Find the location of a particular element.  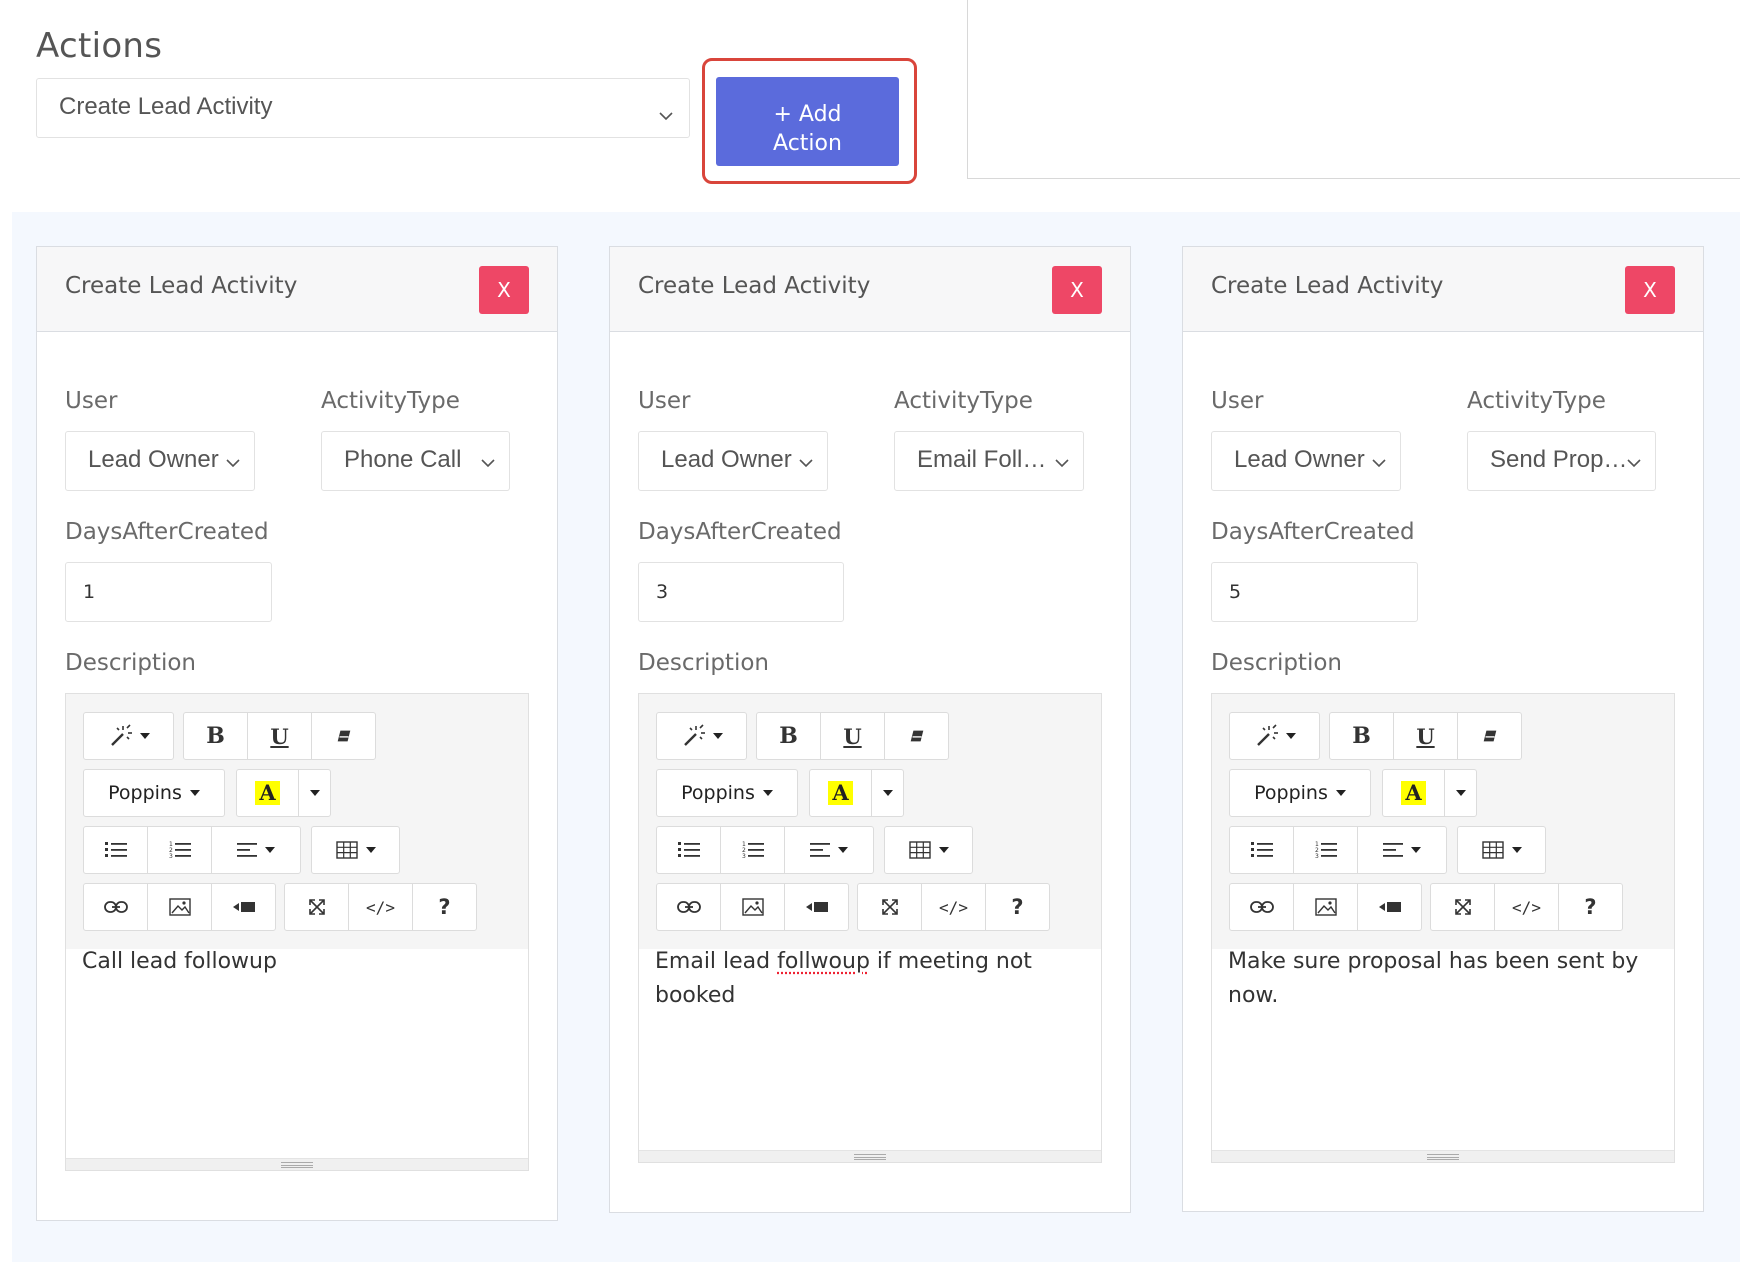

align-left-icon is located at coordinates (247, 850).